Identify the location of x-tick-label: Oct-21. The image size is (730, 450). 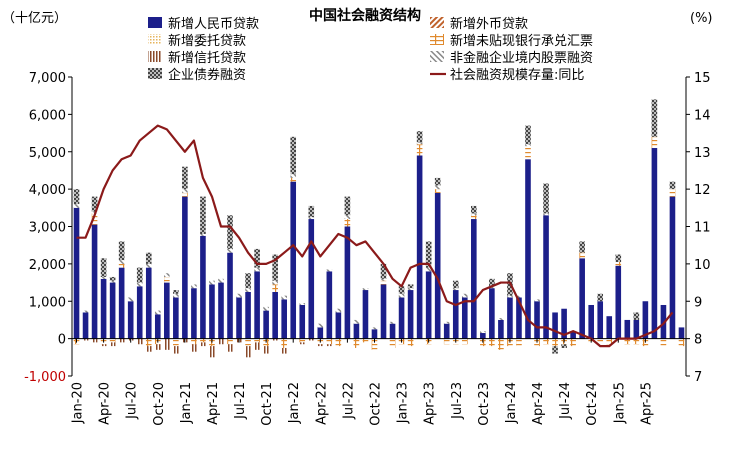
(267, 404).